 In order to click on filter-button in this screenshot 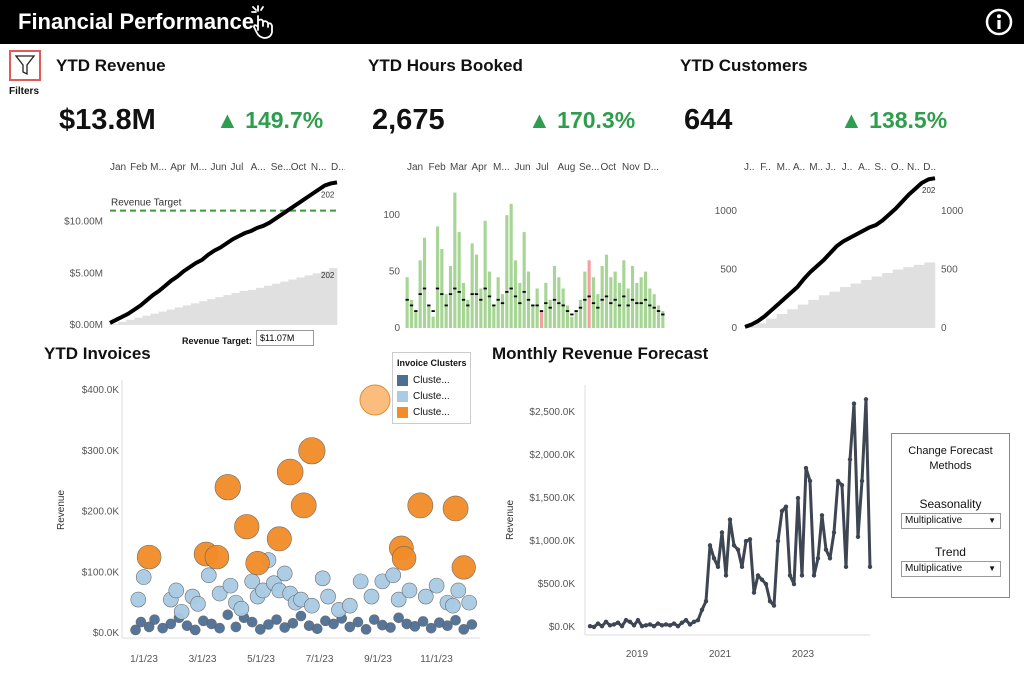, I will do `click(25, 65)`.